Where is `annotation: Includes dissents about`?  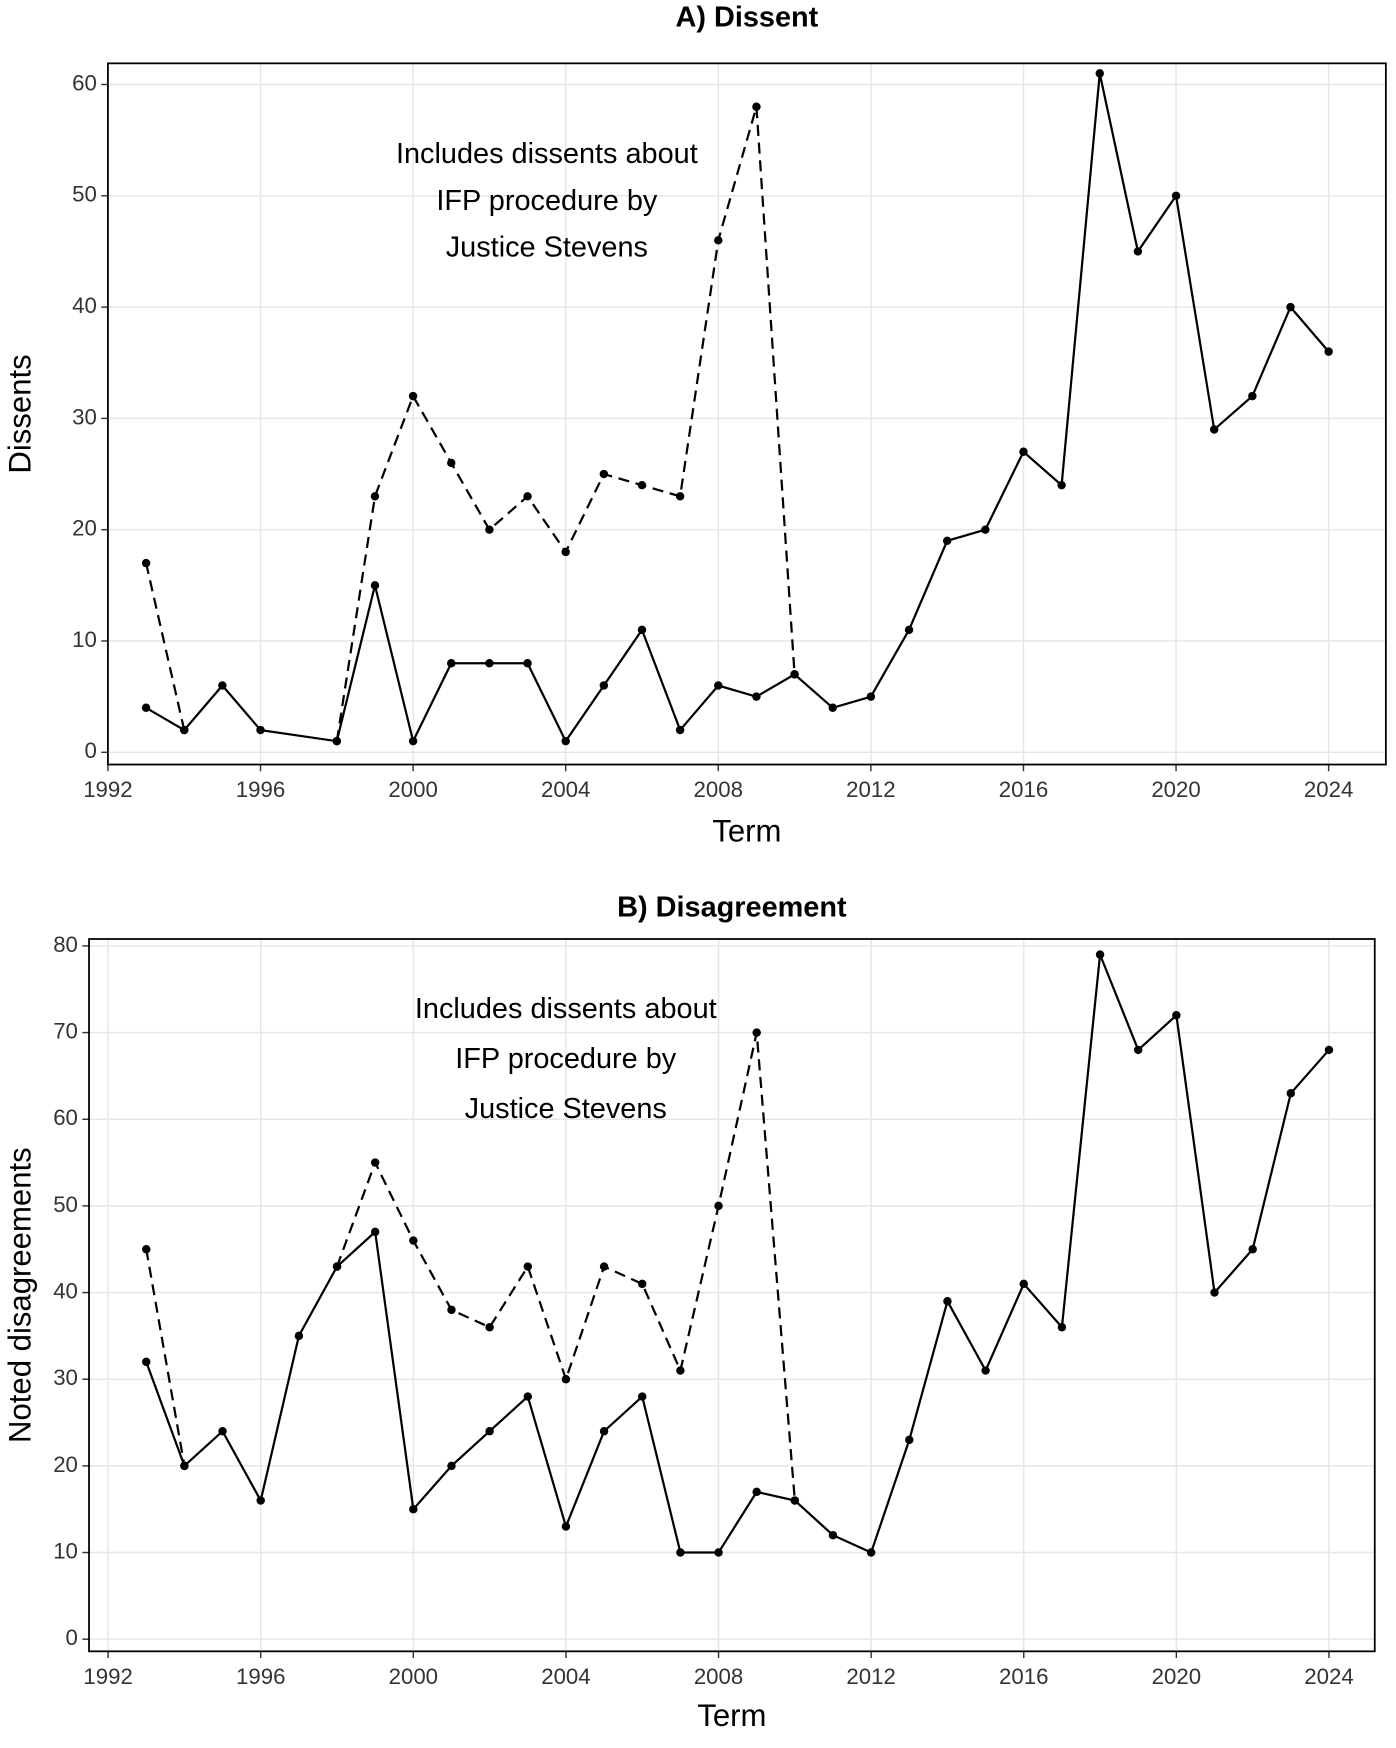
annotation: Includes dissents about is located at coordinates (566, 1009).